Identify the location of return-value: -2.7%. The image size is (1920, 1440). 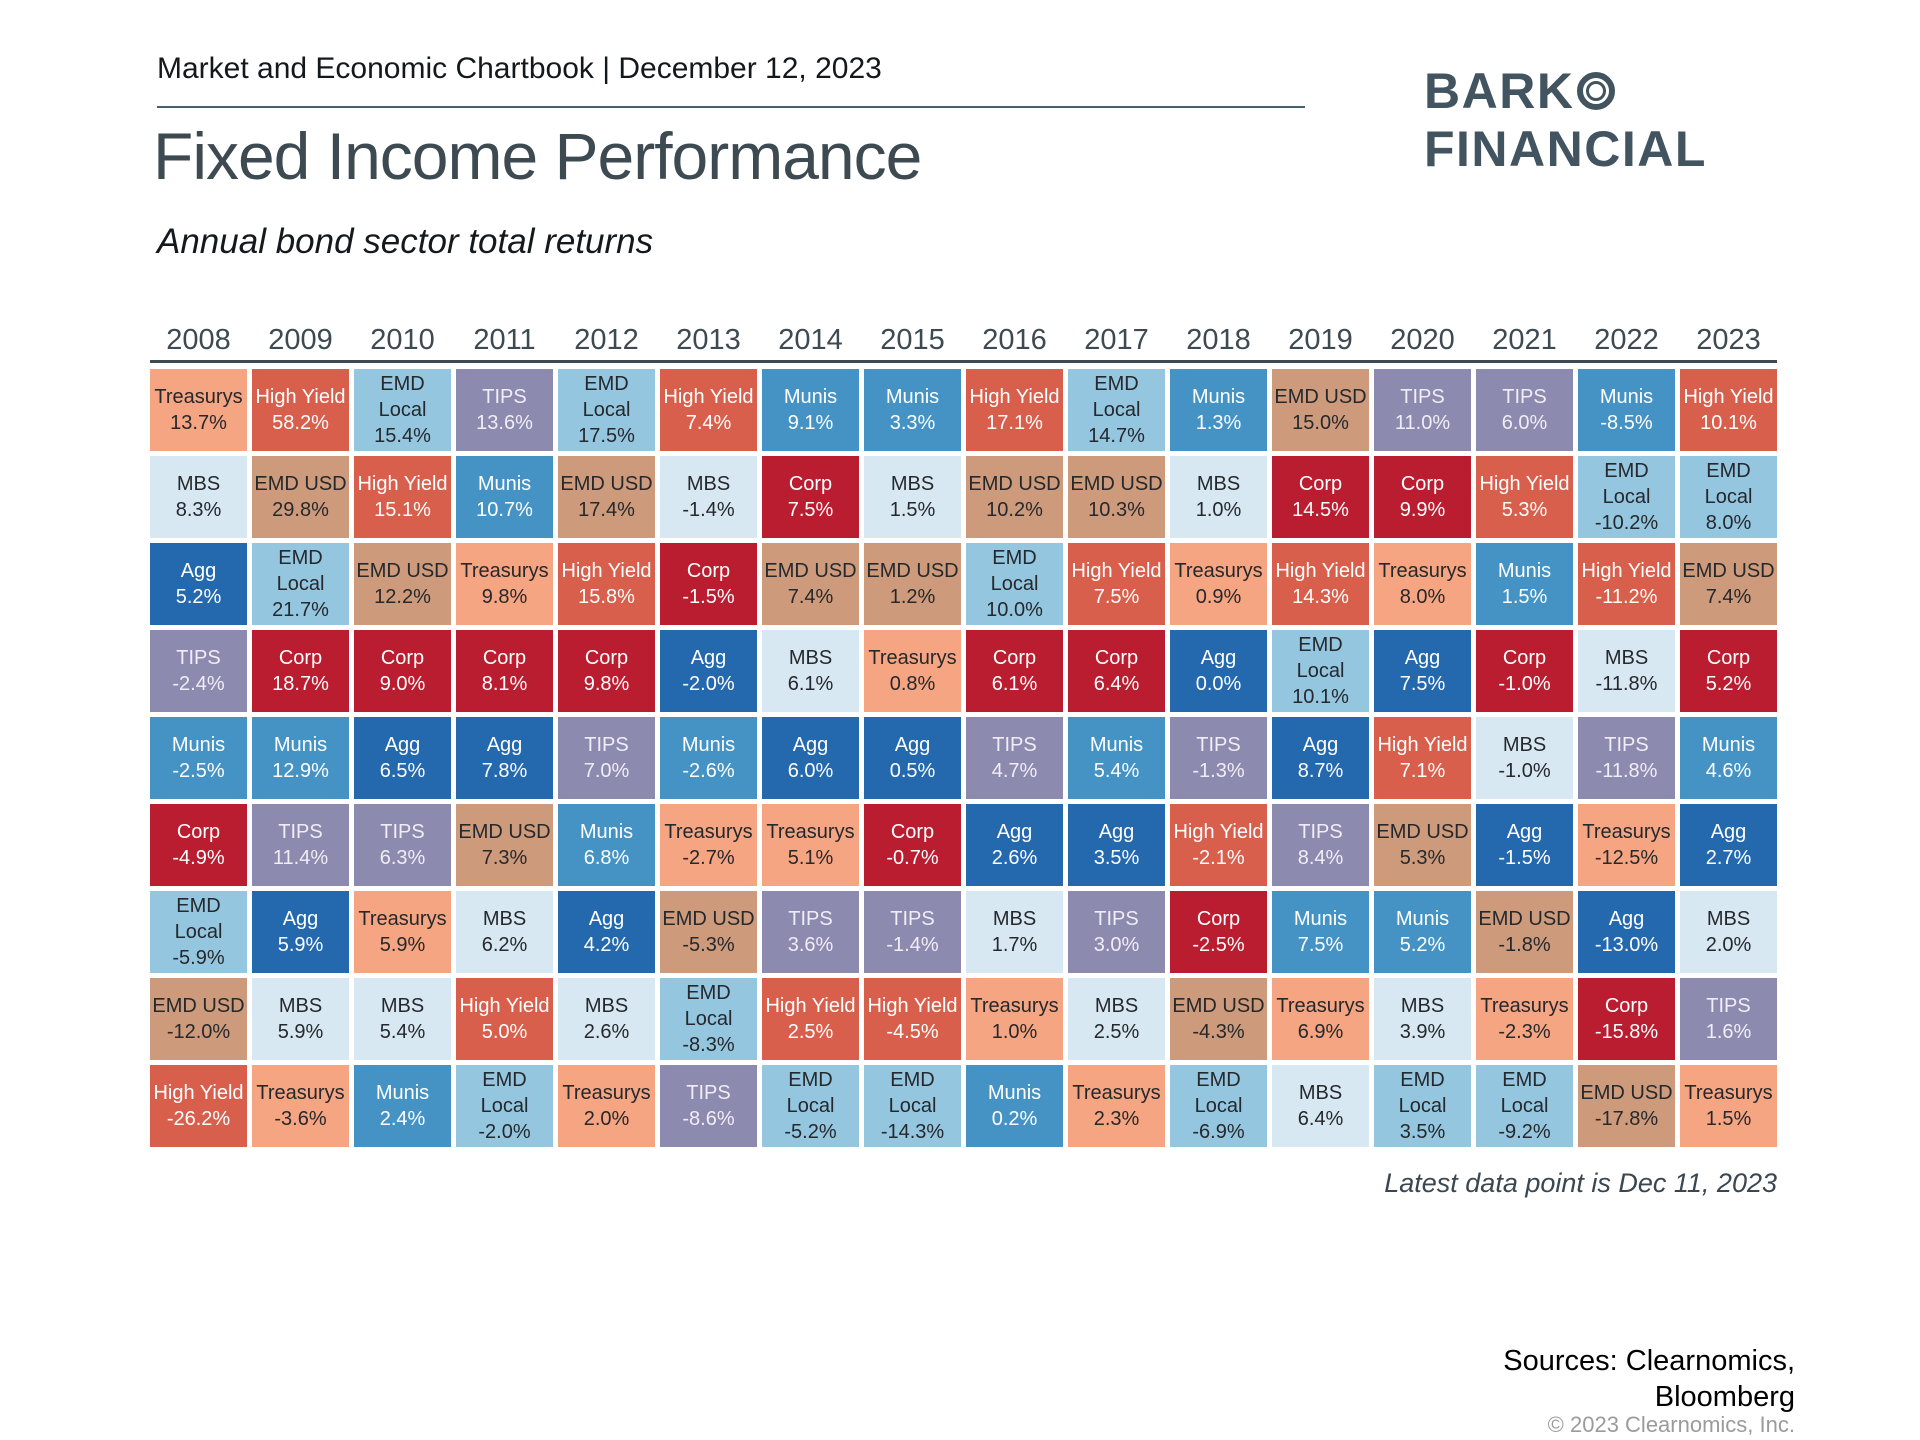
(708, 858).